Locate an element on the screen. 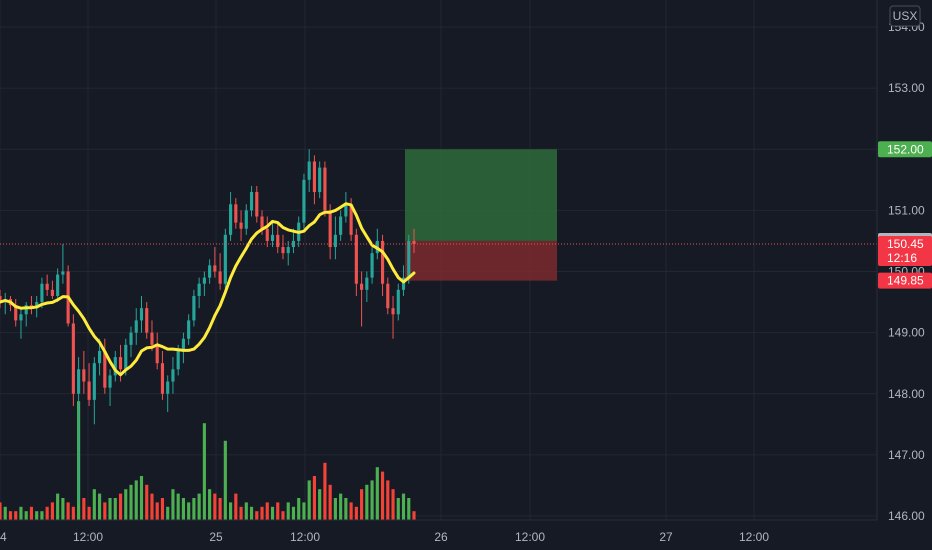 The image size is (932, 550). position-zones is located at coordinates (481, 215).